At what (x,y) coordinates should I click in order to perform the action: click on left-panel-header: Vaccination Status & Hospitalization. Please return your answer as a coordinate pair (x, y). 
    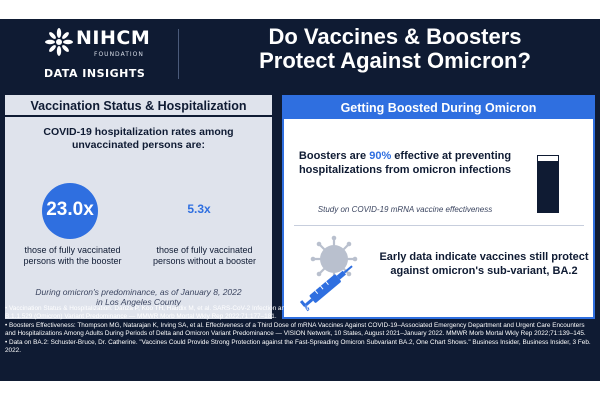
    Looking at the image, I should click on (138, 106).